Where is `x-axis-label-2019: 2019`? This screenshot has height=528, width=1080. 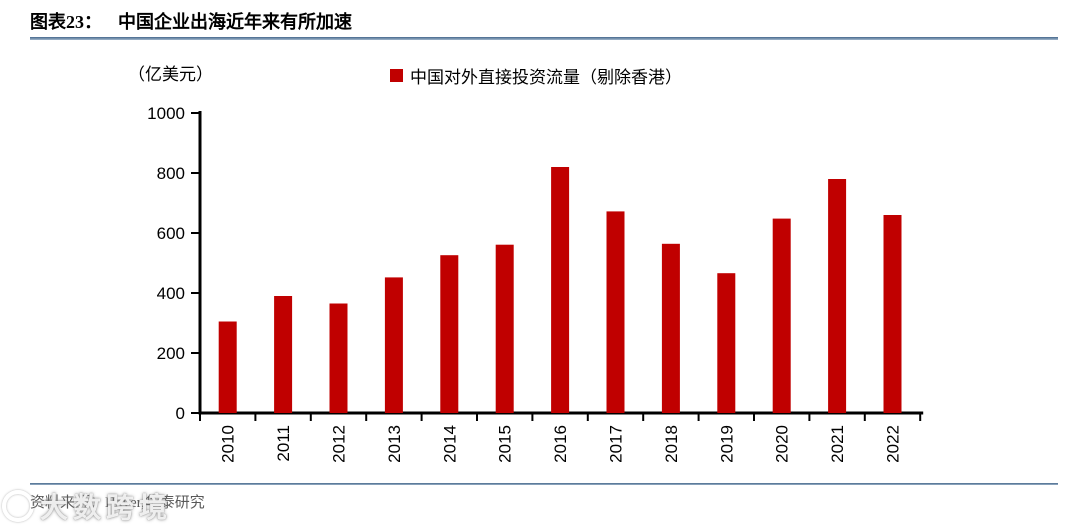 x-axis-label-2019: 2019 is located at coordinates (726, 444).